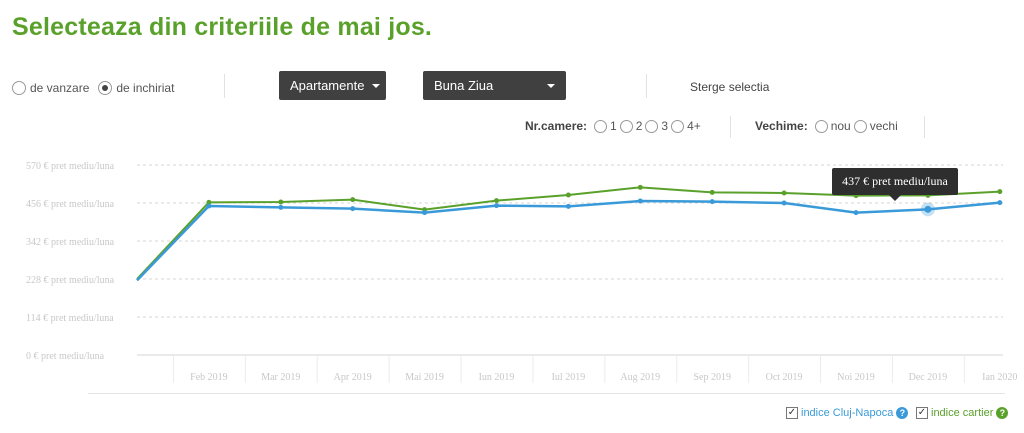 This screenshot has width=1024, height=433. Describe the element at coordinates (209, 377) in the screenshot. I see `x-tick-label: Feb 2019` at that location.